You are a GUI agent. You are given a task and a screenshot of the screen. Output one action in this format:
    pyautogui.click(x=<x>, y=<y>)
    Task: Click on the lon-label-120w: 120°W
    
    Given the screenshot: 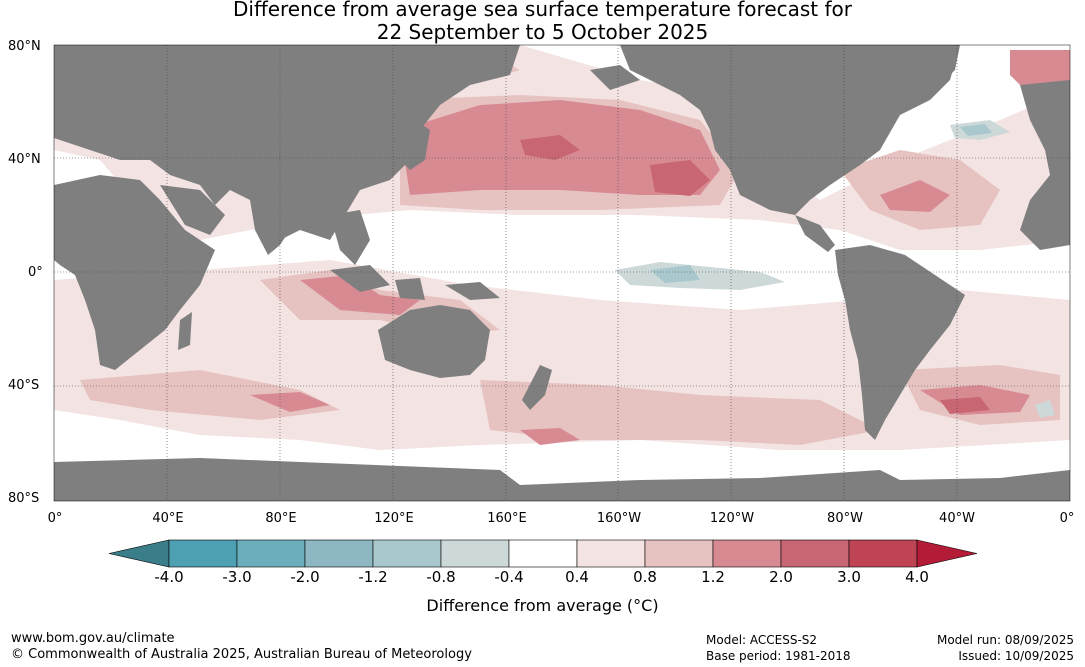 What is the action you would take?
    pyautogui.click(x=732, y=518)
    